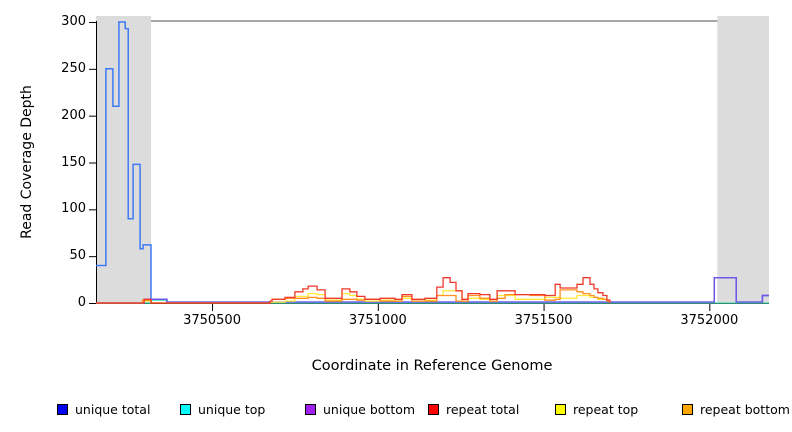 The height and width of the screenshot is (432, 792). I want to click on legend-item: repeat bottom, so click(736, 409).